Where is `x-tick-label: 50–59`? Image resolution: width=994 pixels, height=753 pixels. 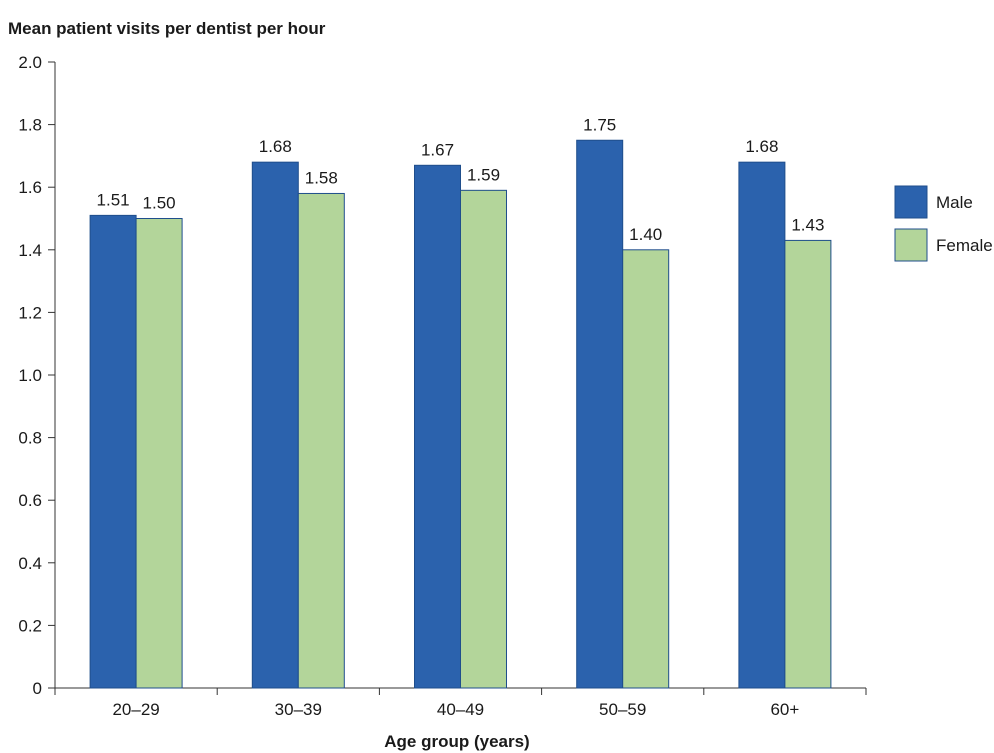
x-tick-label: 50–59 is located at coordinates (622, 709).